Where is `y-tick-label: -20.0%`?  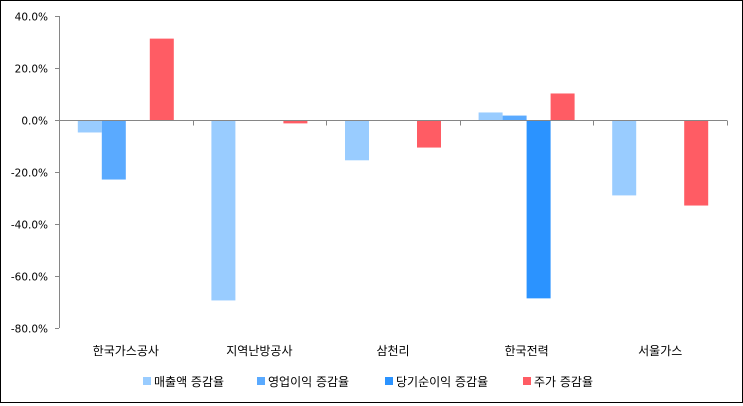
y-tick-label: -20.0% is located at coordinates (29, 174).